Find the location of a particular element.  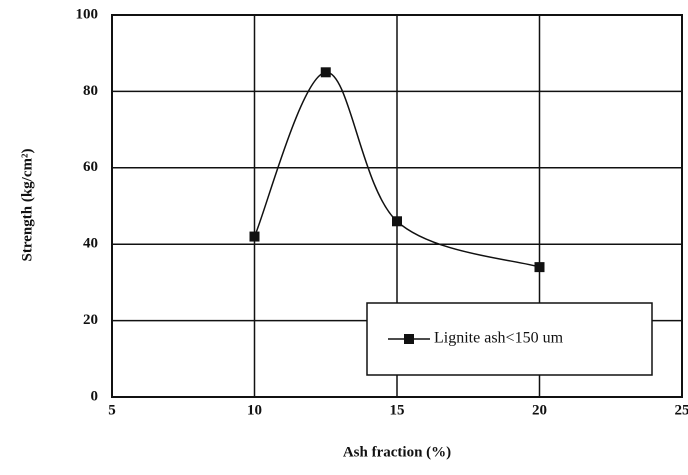

y-tick-label: 40 is located at coordinates (90, 244).